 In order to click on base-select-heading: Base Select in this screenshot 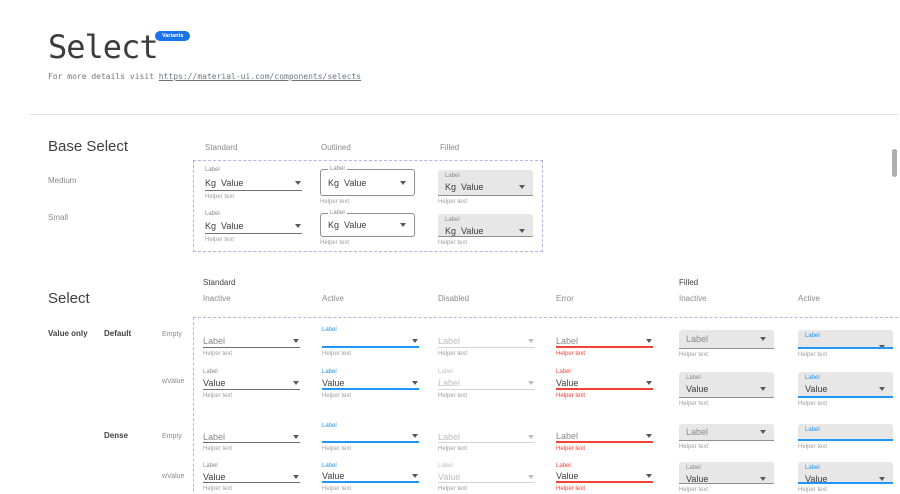, I will do `click(88, 146)`.